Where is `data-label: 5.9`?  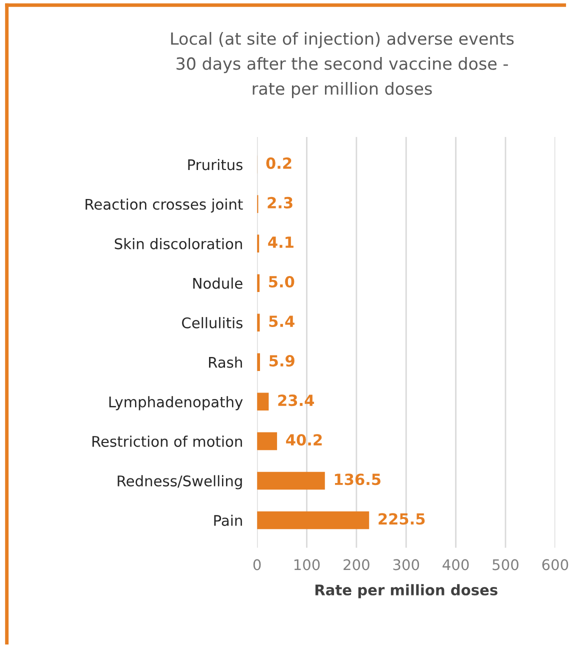 data-label: 5.9 is located at coordinates (282, 361).